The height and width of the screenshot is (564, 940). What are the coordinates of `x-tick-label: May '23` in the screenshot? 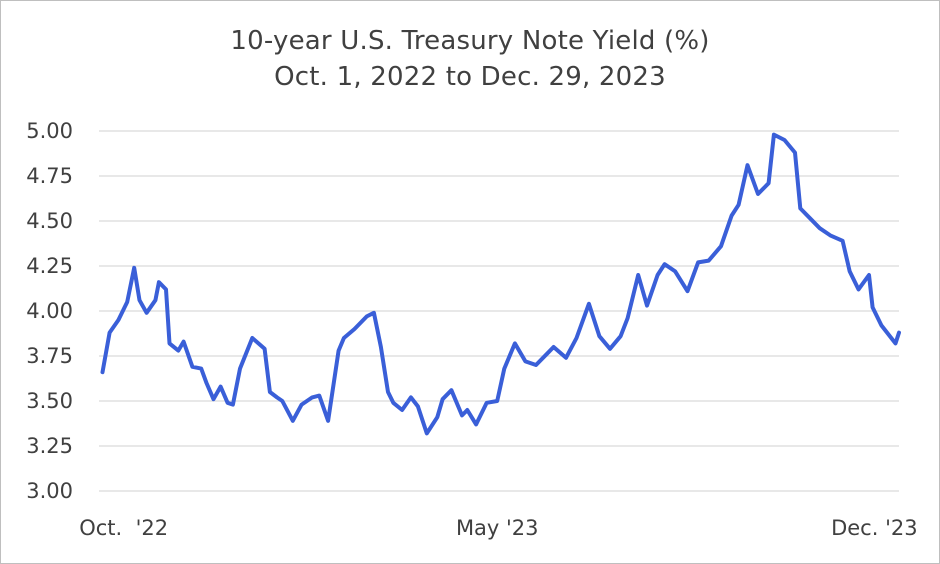 It's located at (497, 528).